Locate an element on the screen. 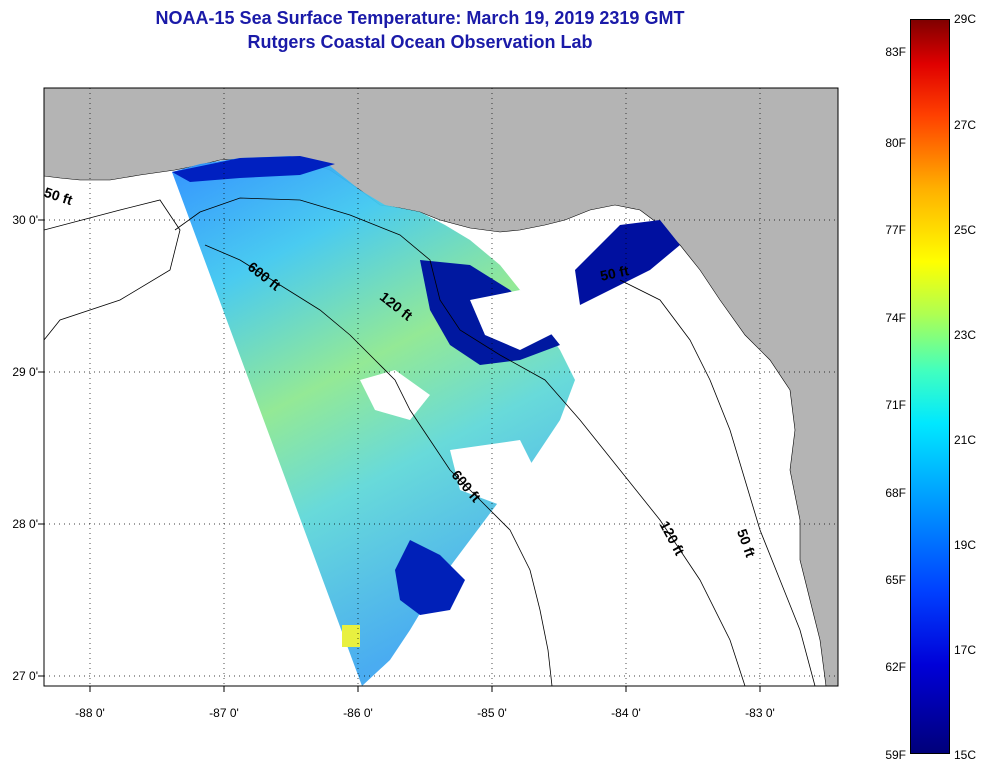 The width and height of the screenshot is (992, 770). colorbar-c-label: 17C is located at coordinates (965, 650).